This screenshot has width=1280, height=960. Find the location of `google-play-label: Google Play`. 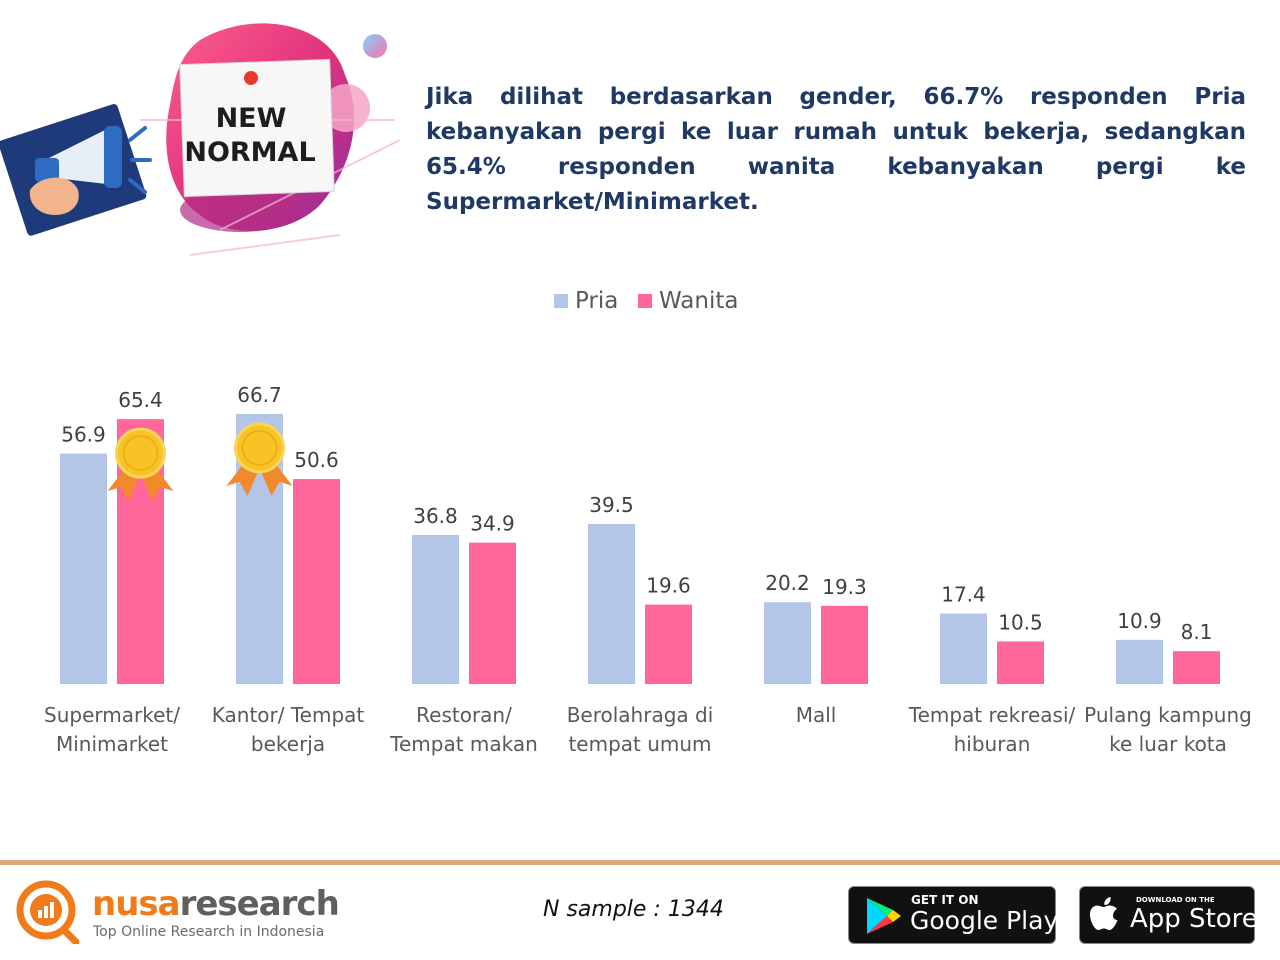

google-play-label: Google Play is located at coordinates (984, 920).